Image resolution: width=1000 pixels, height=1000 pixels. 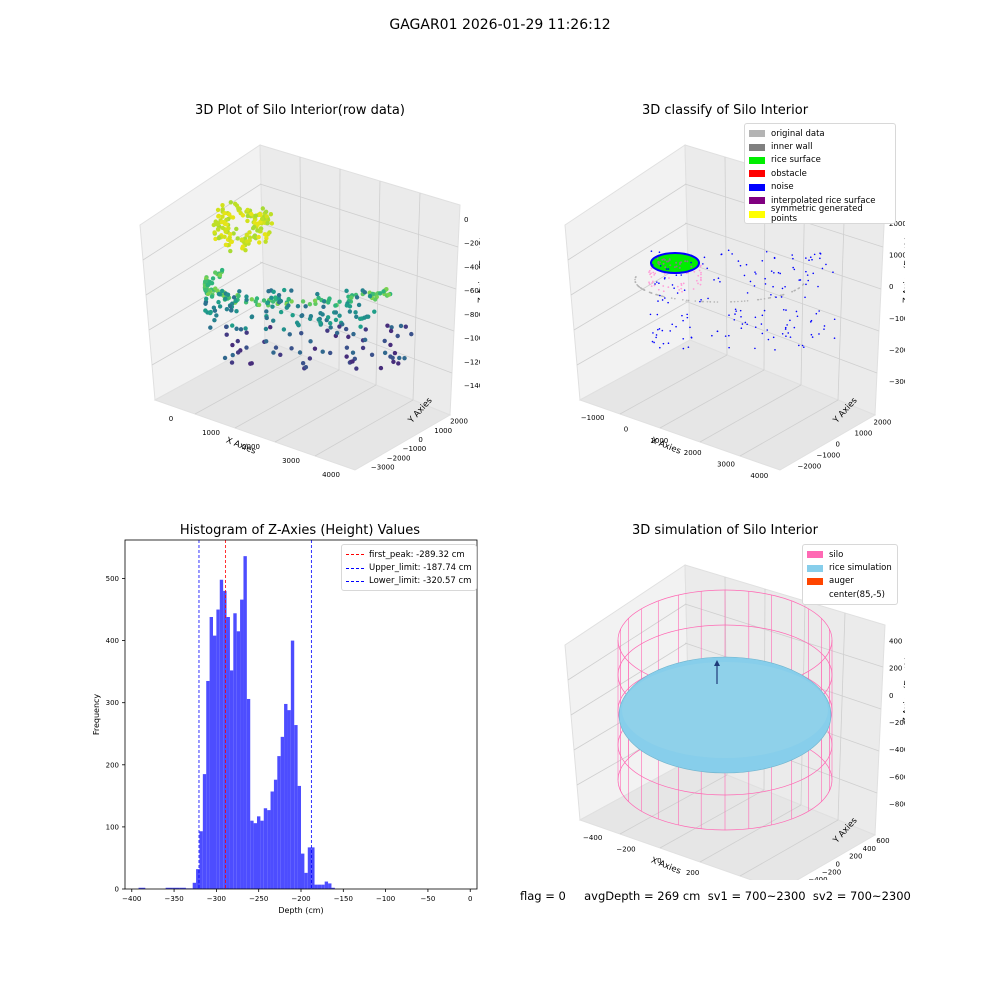 I want to click on legend-label: first_peak: -289.32 cm, so click(x=417, y=554).